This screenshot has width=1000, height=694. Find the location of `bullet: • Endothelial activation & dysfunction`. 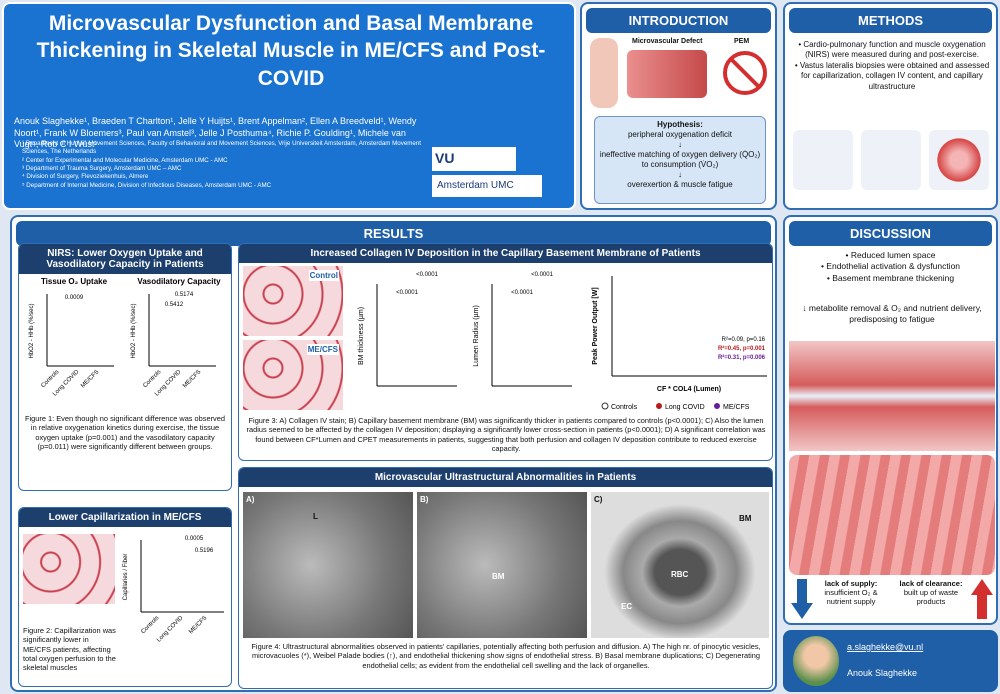

bullet: • Endothelial activation & dysfunction is located at coordinates (890, 266).